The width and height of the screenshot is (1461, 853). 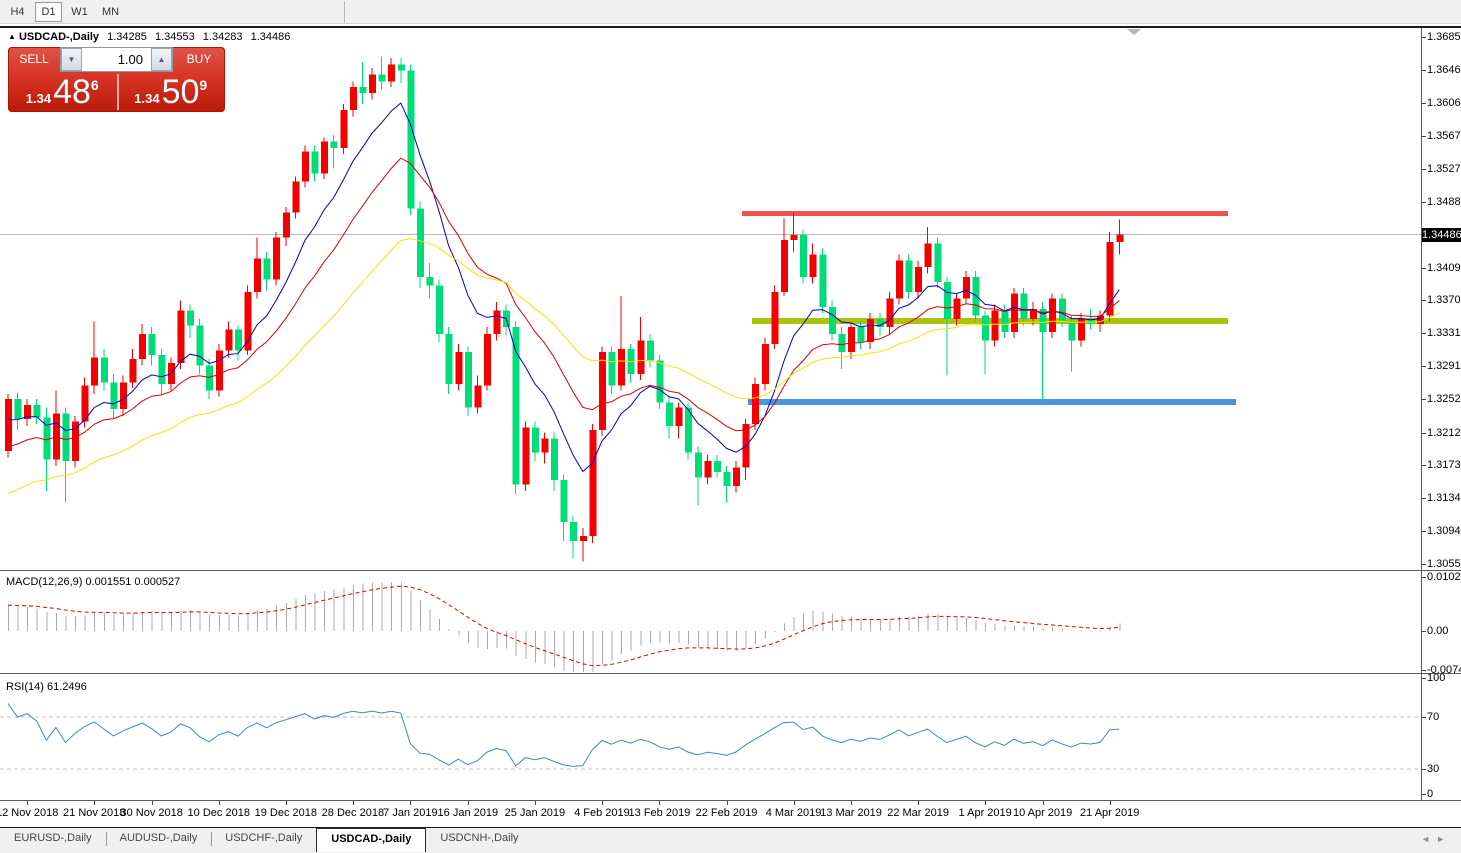 What do you see at coordinates (1421, 414) in the screenshot?
I see `price-axis-border` at bounding box center [1421, 414].